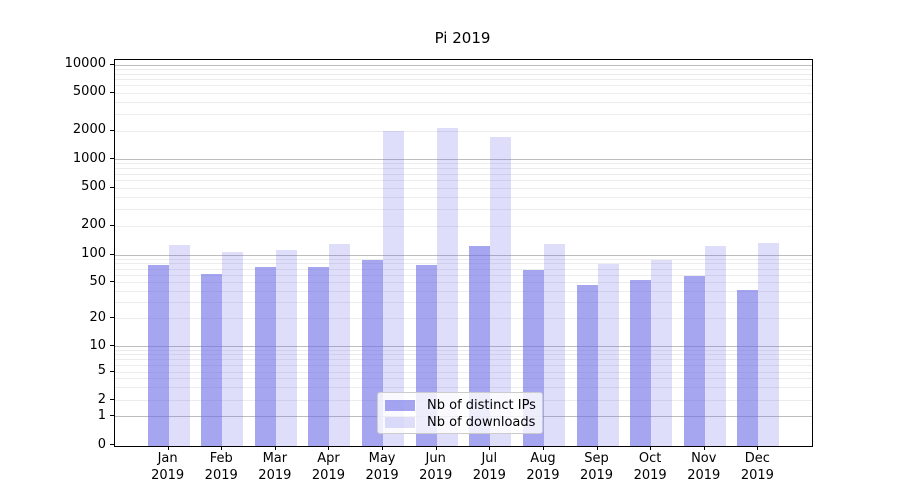  I want to click on x-tick-mark-oct, so click(651, 448).